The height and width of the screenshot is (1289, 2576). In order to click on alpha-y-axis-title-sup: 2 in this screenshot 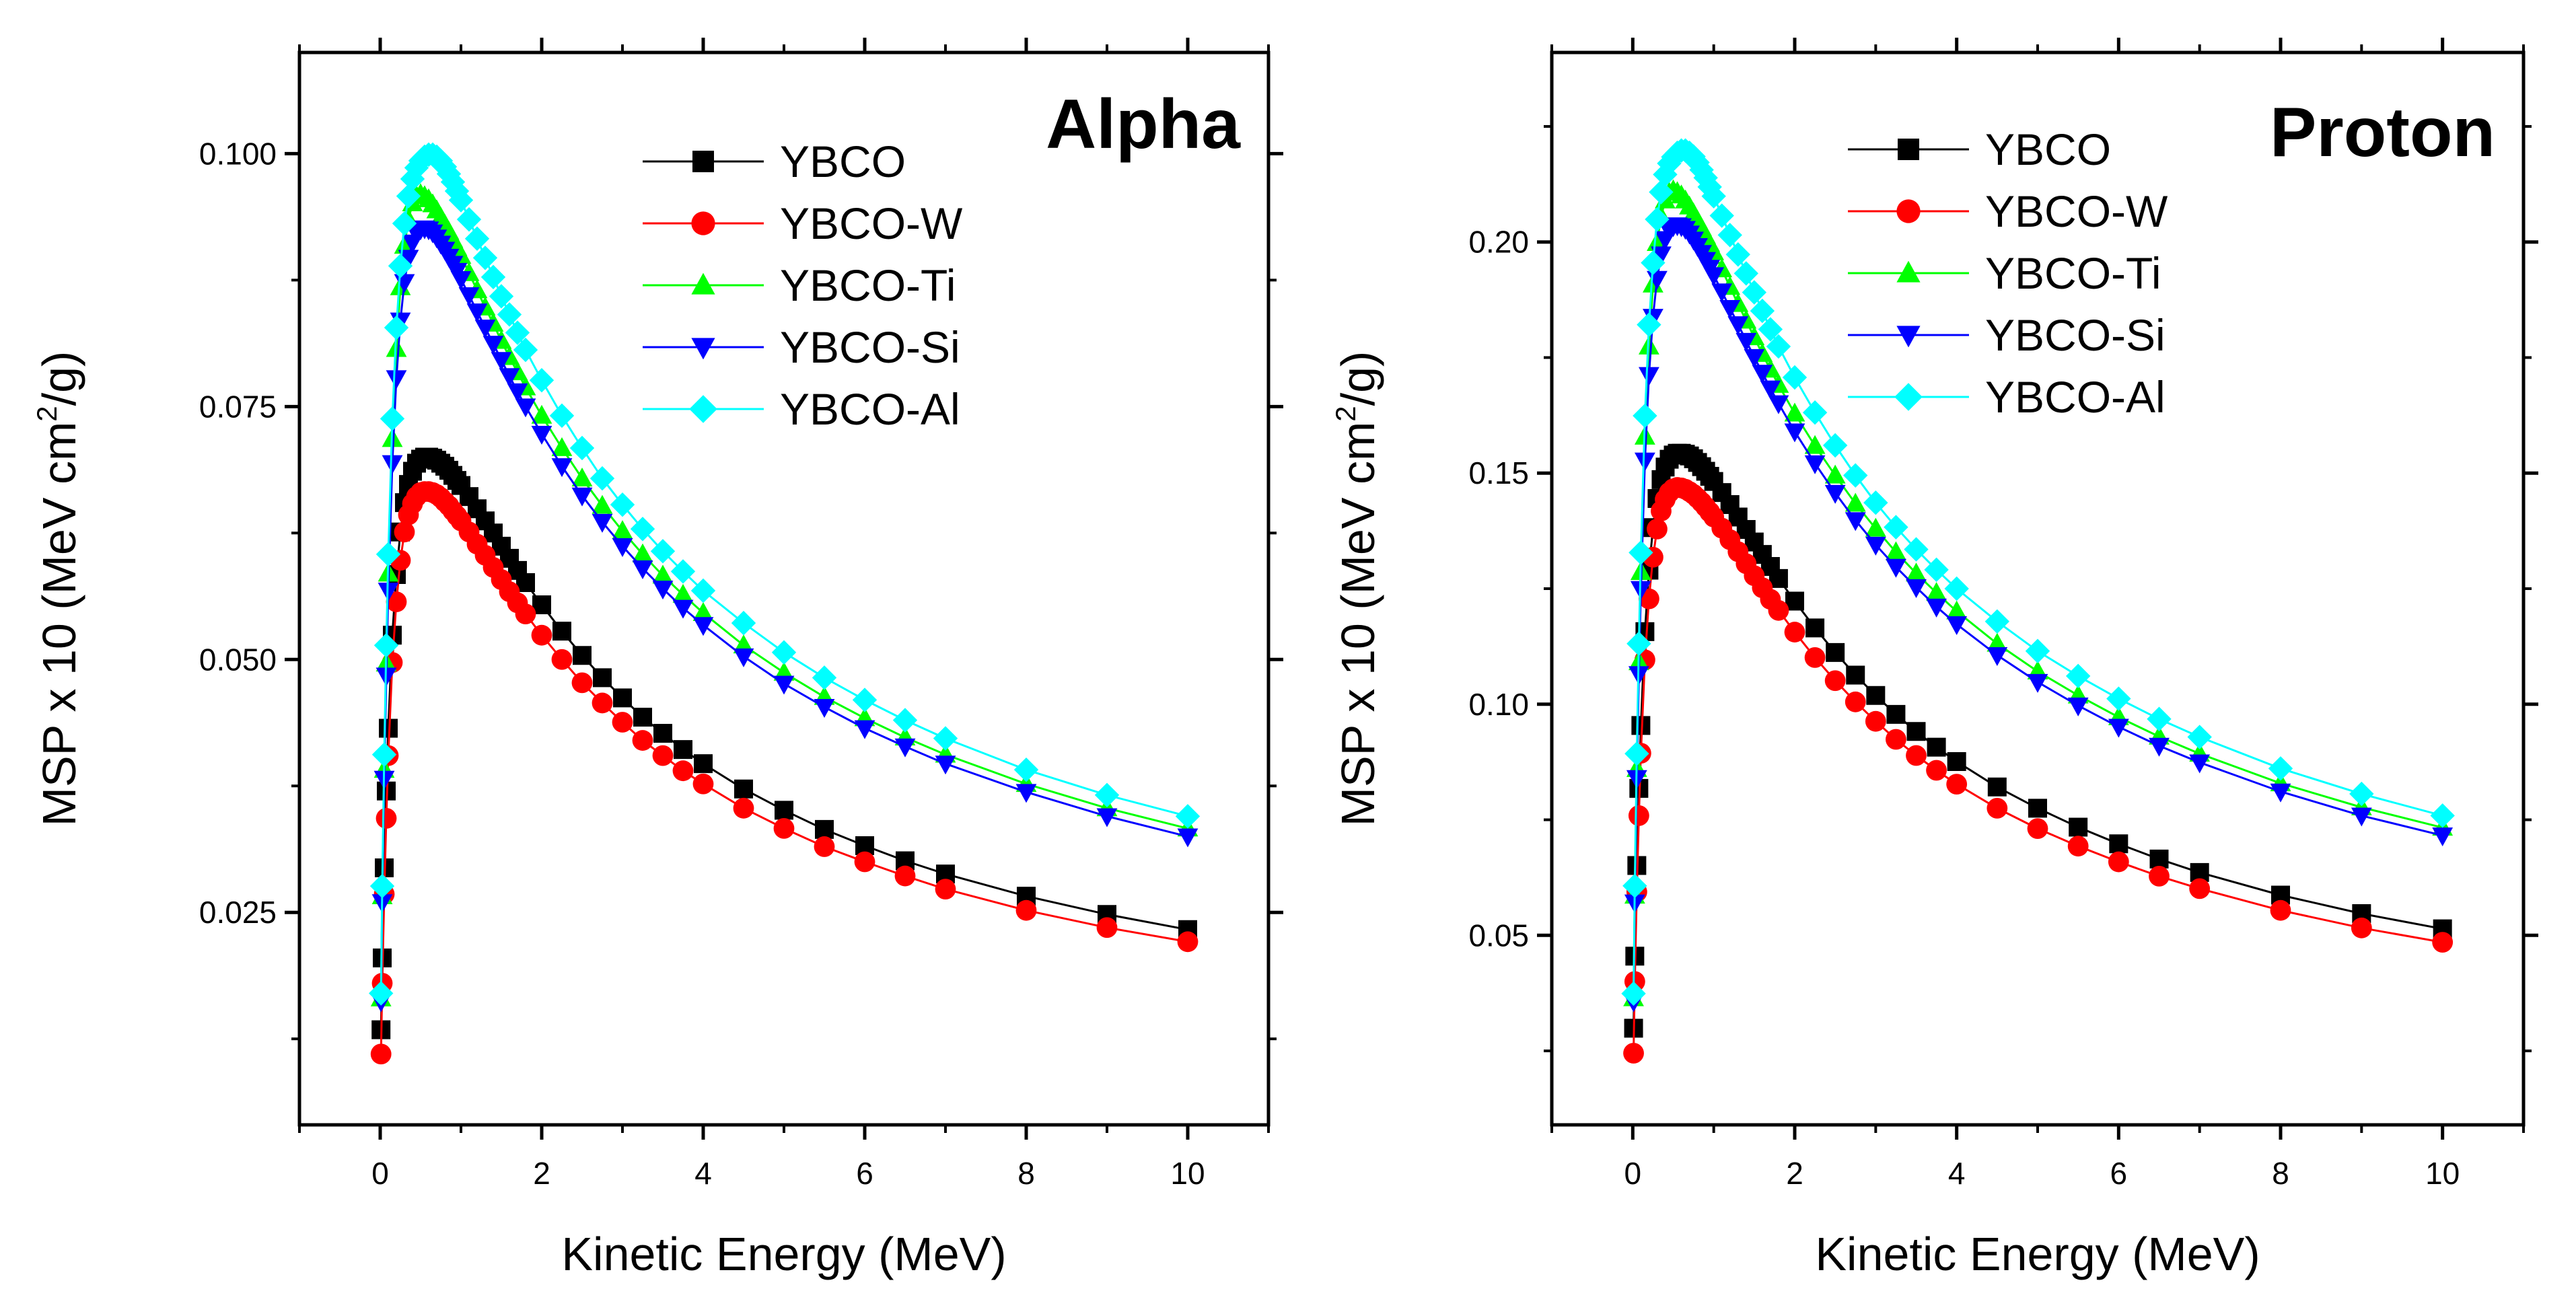, I will do `click(47, 413)`.